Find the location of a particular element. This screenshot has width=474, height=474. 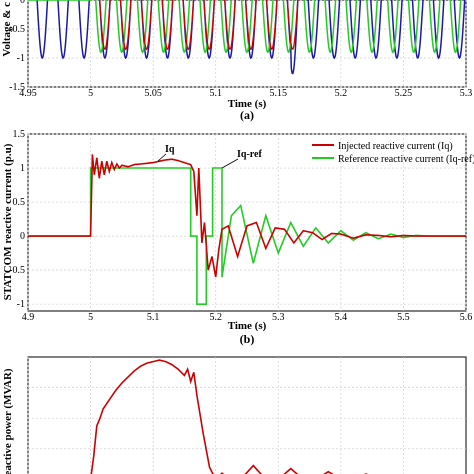

x-tick-label: 4.95 is located at coordinates (28, 93).